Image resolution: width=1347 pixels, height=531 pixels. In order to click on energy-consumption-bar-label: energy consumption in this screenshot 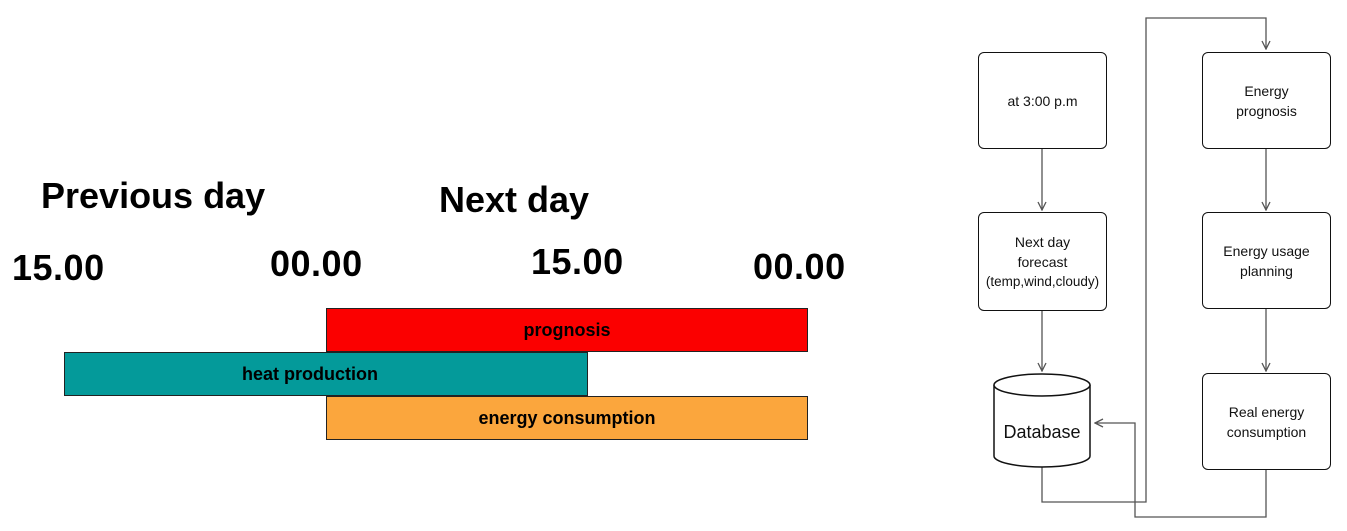, I will do `click(567, 417)`.